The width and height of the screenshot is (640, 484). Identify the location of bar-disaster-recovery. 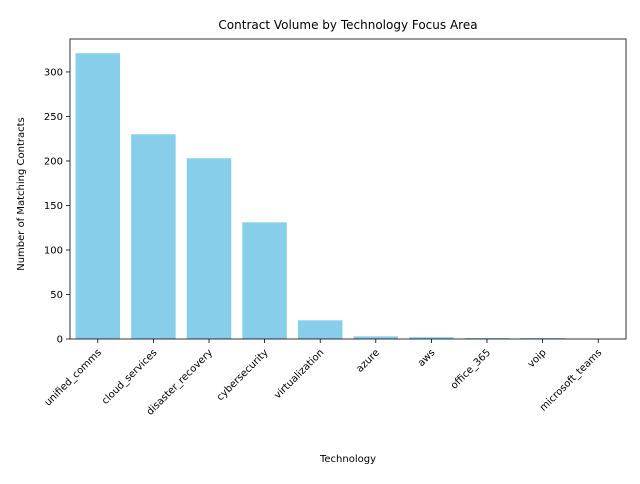
(209, 248).